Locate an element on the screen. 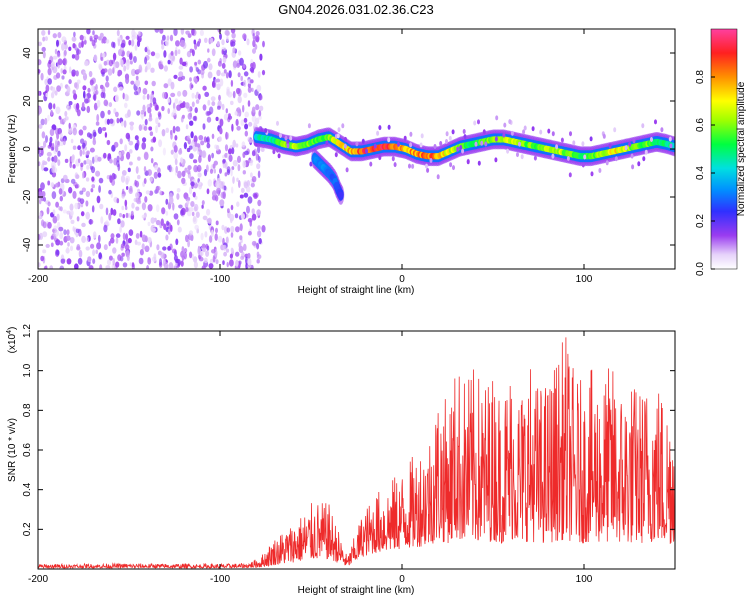 The width and height of the screenshot is (750, 600). top-y-tick-label: -40 is located at coordinates (27, 244).